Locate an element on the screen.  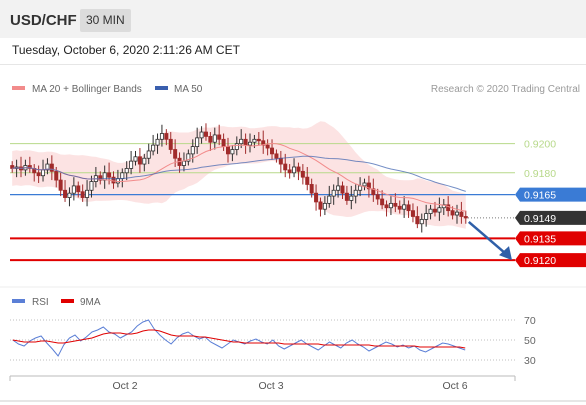
ma50-legend-swatch is located at coordinates (161, 88).